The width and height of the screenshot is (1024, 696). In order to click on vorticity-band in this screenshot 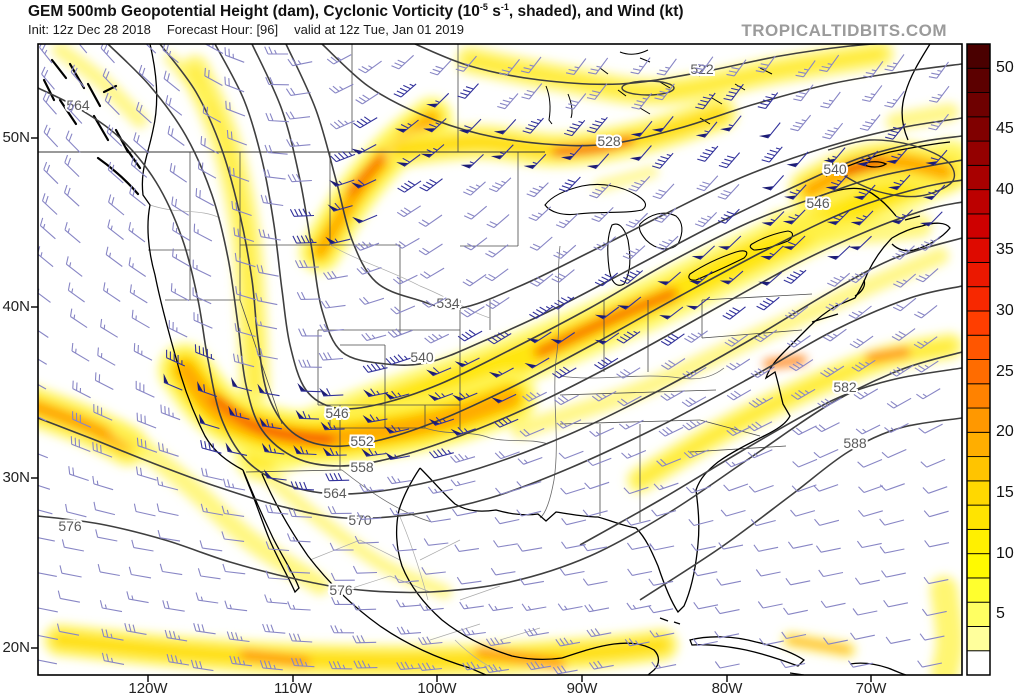, I will do `click(606, 323)`.